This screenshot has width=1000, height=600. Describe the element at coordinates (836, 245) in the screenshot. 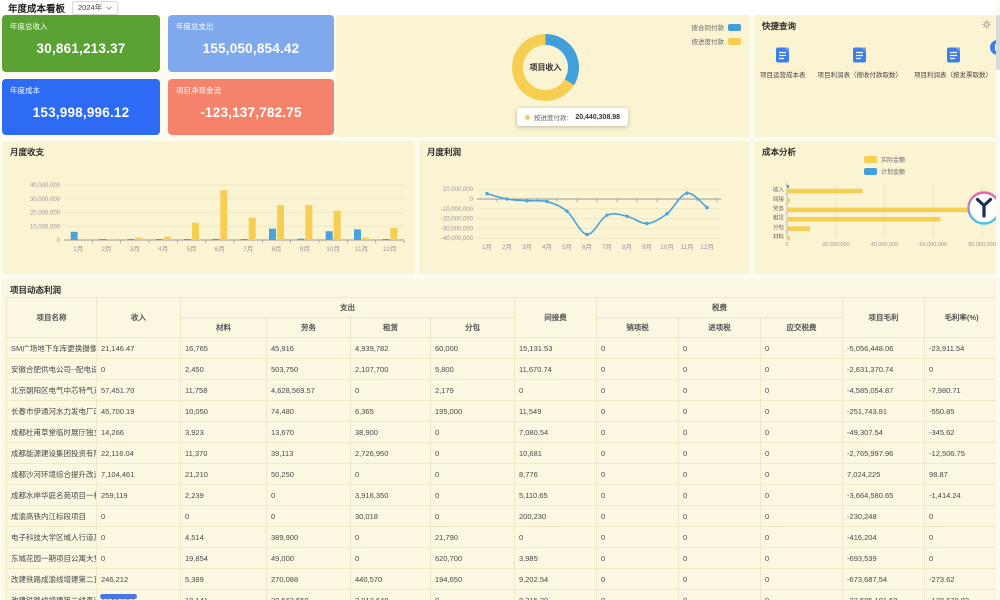

I see `svg-text: 20,000,000` at that location.